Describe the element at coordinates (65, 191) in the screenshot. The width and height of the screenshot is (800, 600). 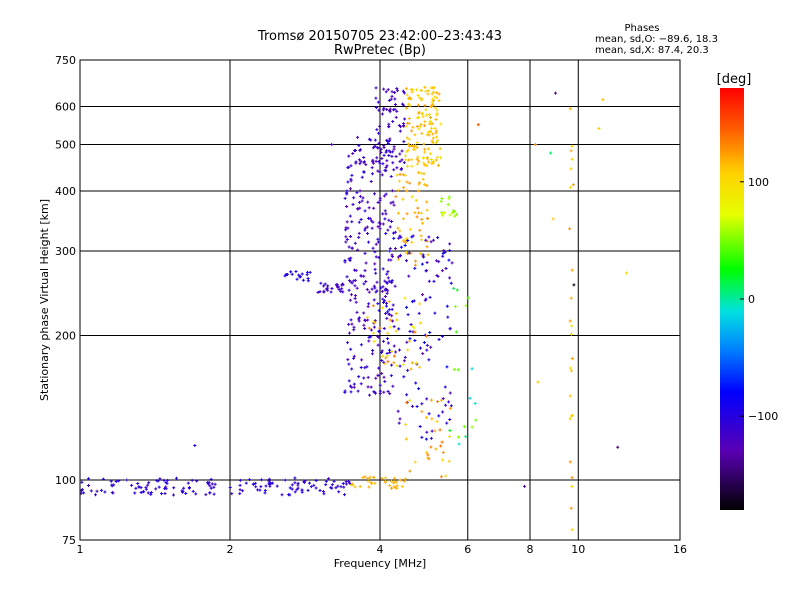
I see `y-tick-label: 400` at that location.